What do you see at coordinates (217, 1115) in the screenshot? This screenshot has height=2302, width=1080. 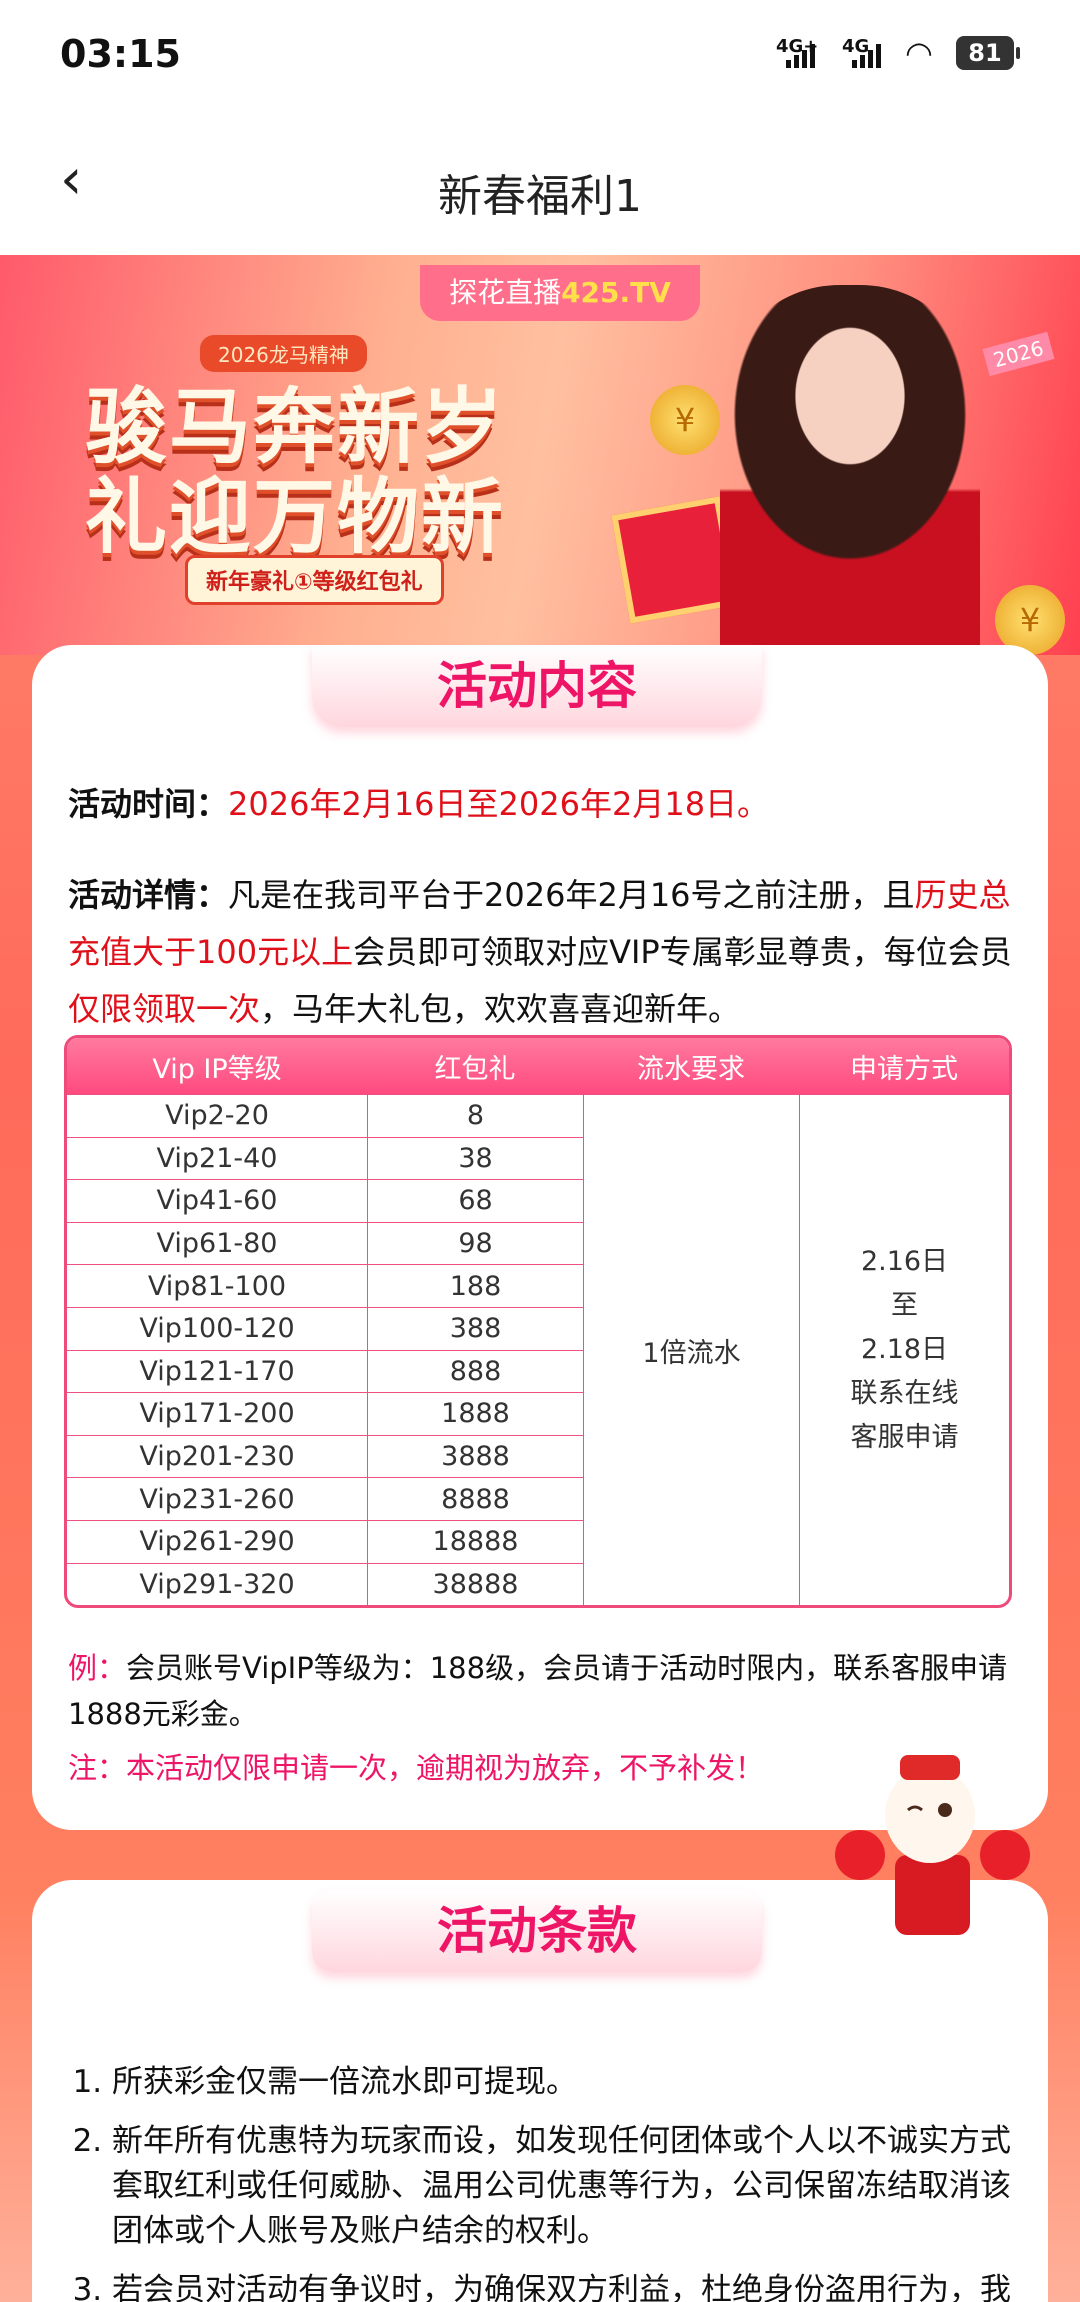 I see `vip-level-cell: Vip2-20` at bounding box center [217, 1115].